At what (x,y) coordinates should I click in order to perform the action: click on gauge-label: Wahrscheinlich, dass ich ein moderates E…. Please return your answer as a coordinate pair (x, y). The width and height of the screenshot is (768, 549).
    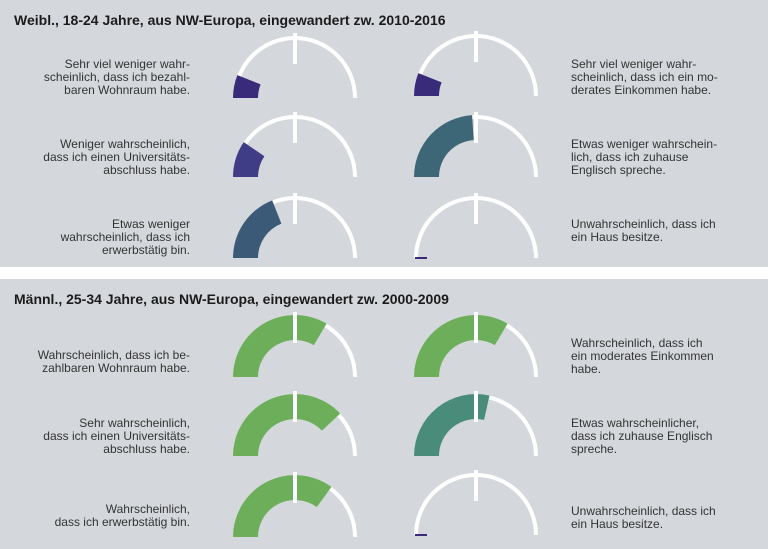
    Looking at the image, I should click on (642, 356).